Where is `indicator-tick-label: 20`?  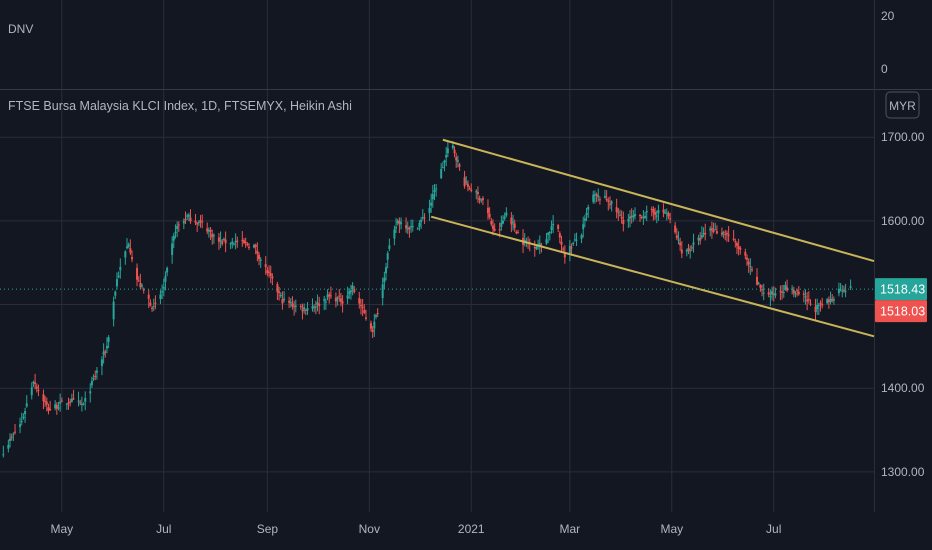 indicator-tick-label: 20 is located at coordinates (888, 16).